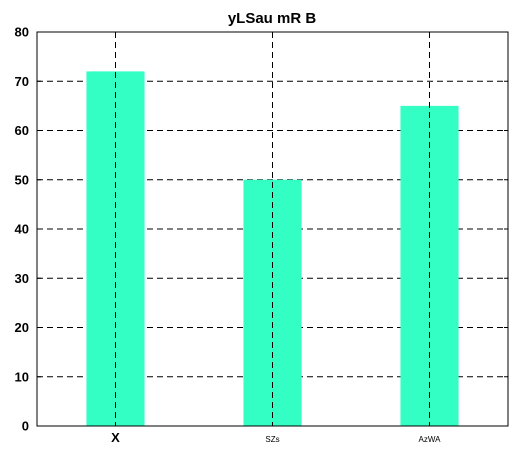  I want to click on y-tick-label: 60, so click(22, 130).